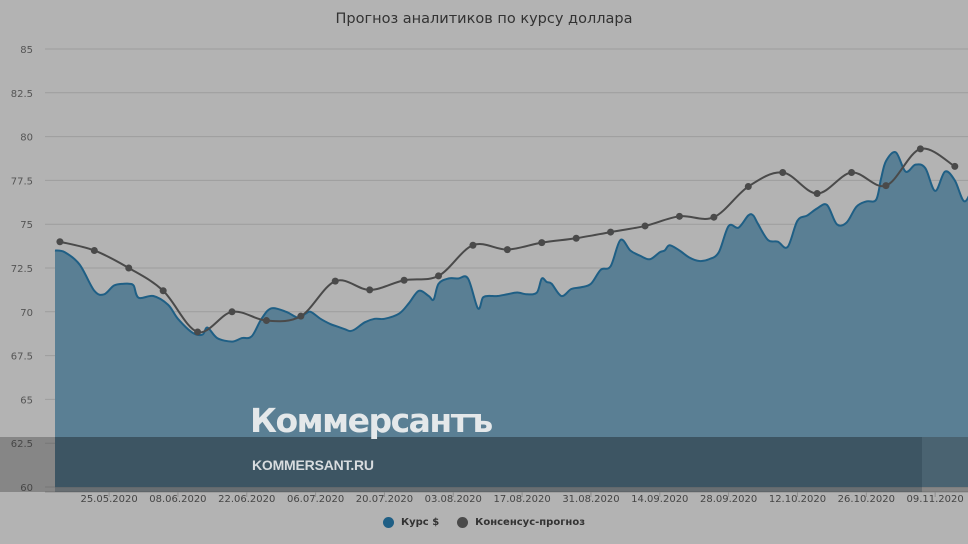  What do you see at coordinates (590, 499) in the screenshot?
I see `x-tick-label: 31.08.2020` at bounding box center [590, 499].